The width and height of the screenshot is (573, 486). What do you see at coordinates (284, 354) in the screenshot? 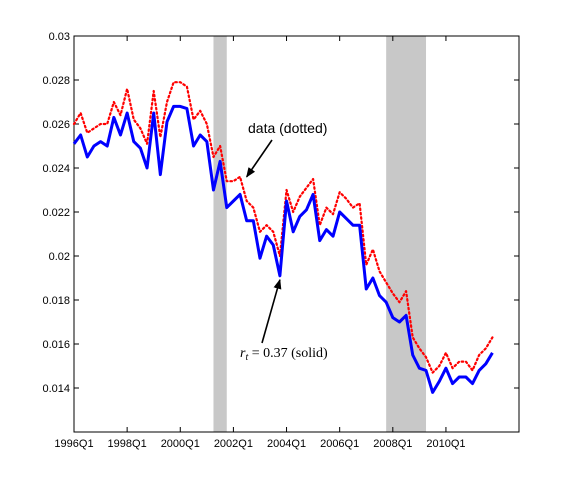
I see `annotation-rt-solid: rt = 0.37 (solid)` at bounding box center [284, 354].